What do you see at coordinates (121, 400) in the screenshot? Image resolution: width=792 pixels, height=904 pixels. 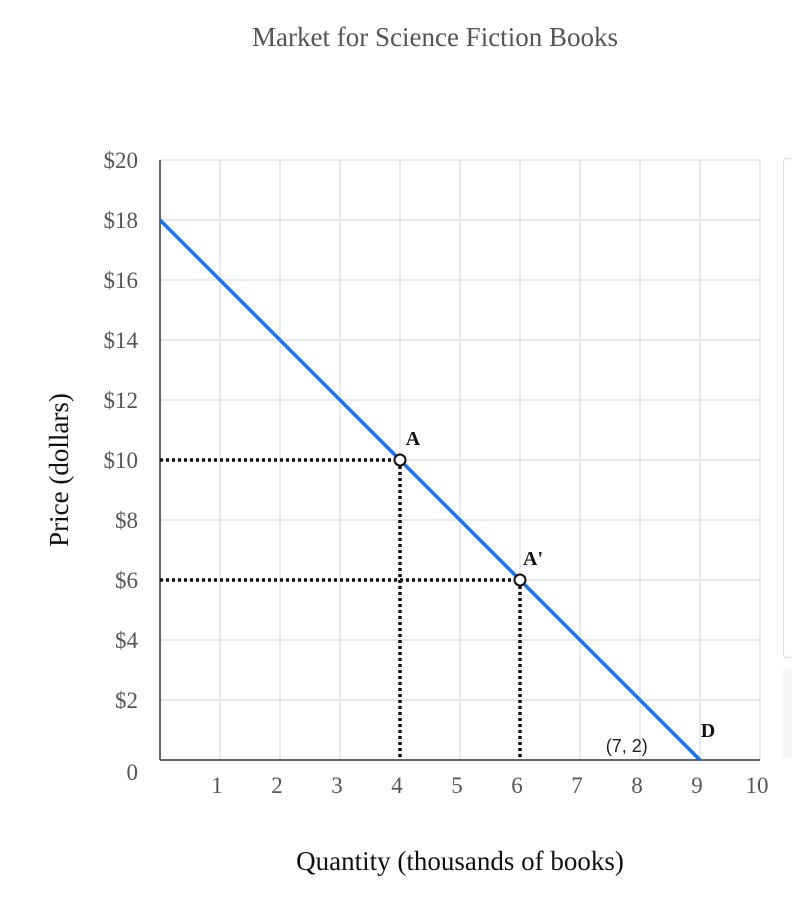 I see `y-tick-label: $12` at bounding box center [121, 400].